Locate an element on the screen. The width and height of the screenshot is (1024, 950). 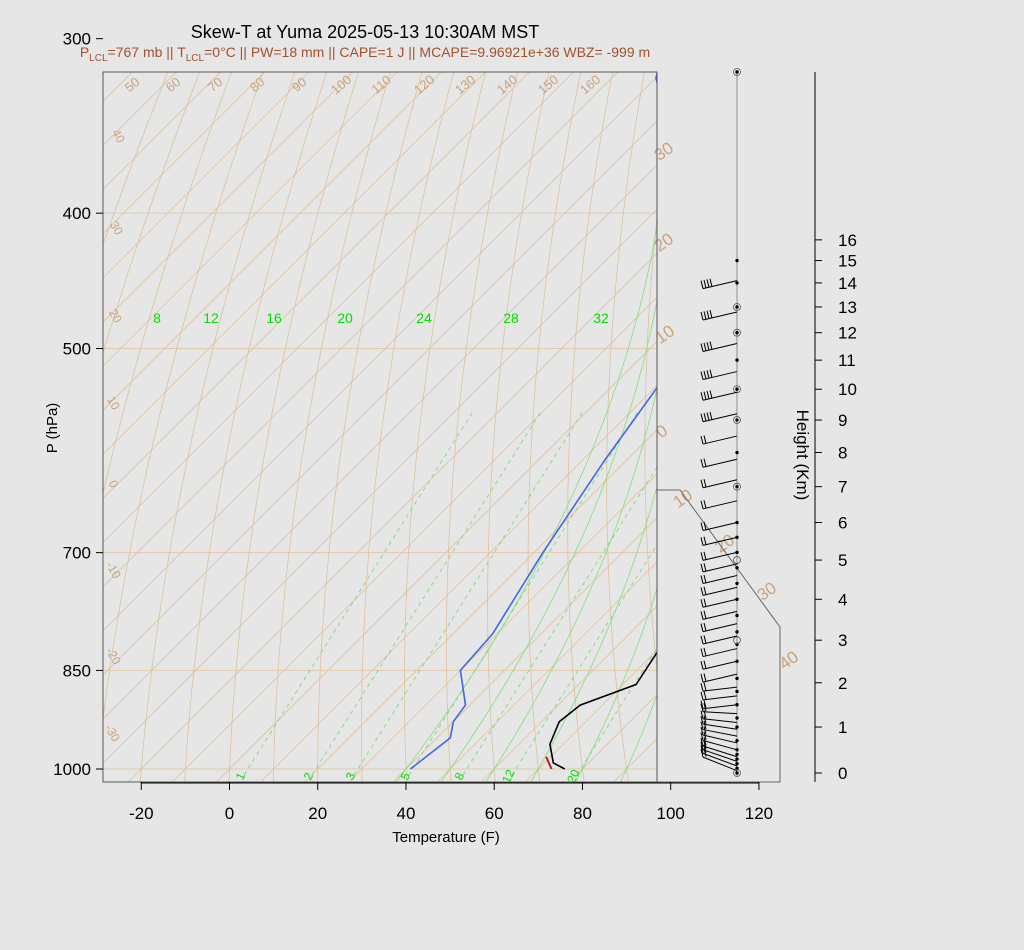
height-tick-label: 3 is located at coordinates (842, 640).